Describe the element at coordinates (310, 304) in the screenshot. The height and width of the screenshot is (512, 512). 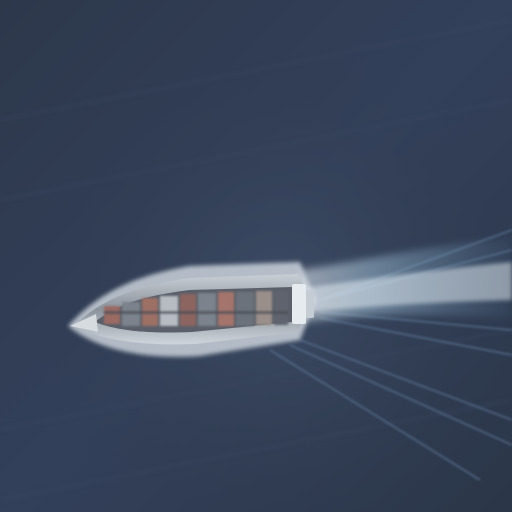
I see `ship-stern` at that location.